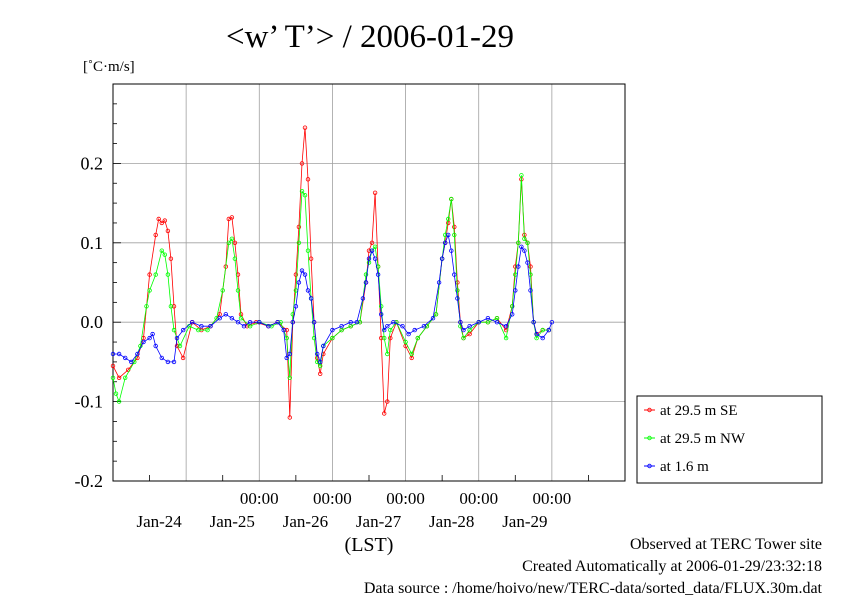 This screenshot has width=842, height=598. What do you see at coordinates (92, 322) in the screenshot?
I see `y-tick-label: 0.0` at bounding box center [92, 322].